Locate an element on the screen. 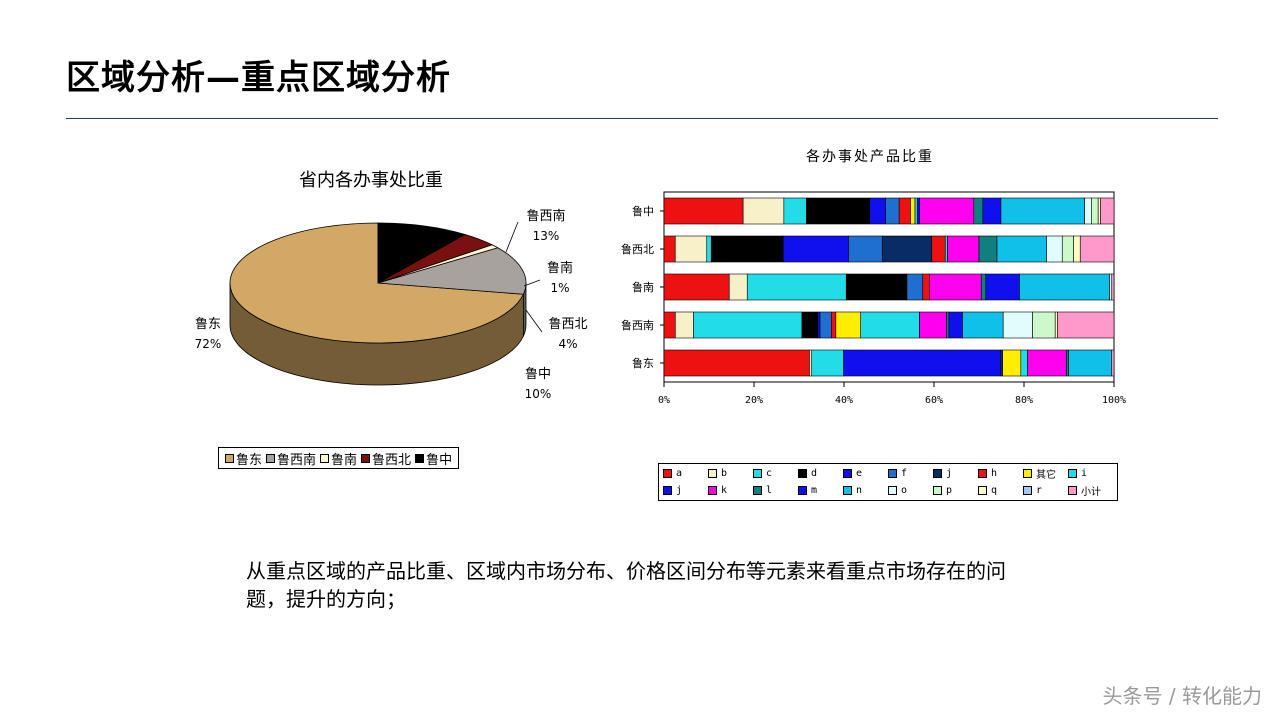 This screenshot has width=1280, height=720. pie-legend-label: 鲁西北 is located at coordinates (392, 460).